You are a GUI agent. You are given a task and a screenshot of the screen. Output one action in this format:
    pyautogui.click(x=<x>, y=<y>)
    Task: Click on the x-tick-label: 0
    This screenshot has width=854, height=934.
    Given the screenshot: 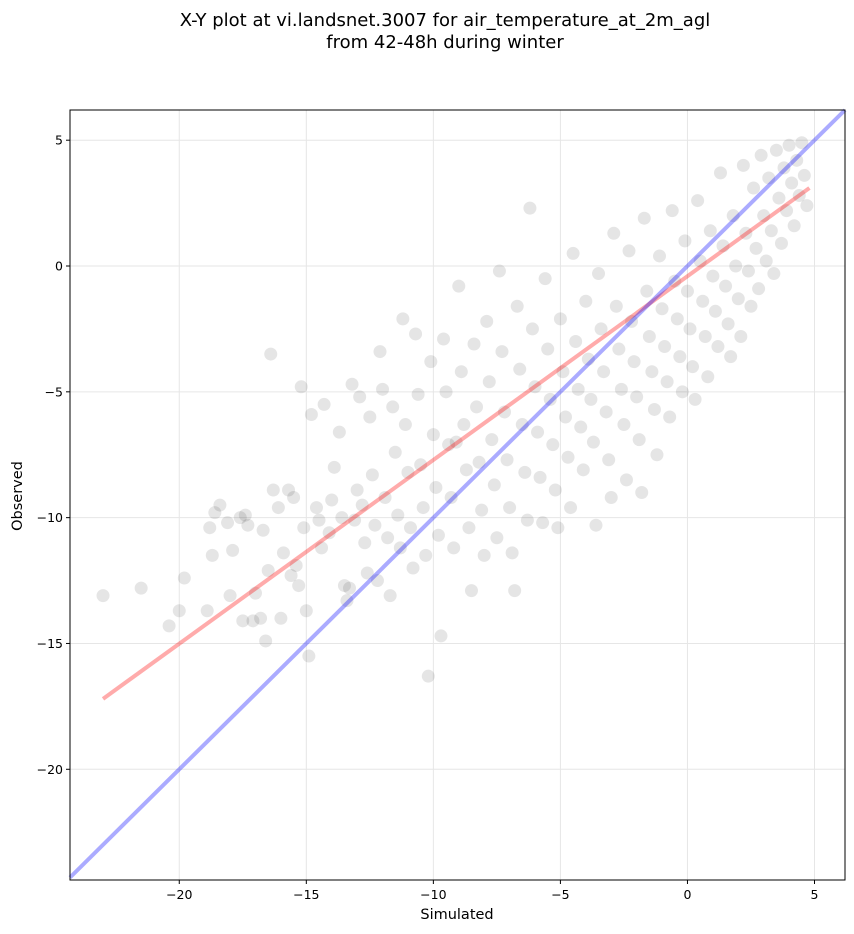 What is the action you would take?
    pyautogui.click(x=687, y=894)
    